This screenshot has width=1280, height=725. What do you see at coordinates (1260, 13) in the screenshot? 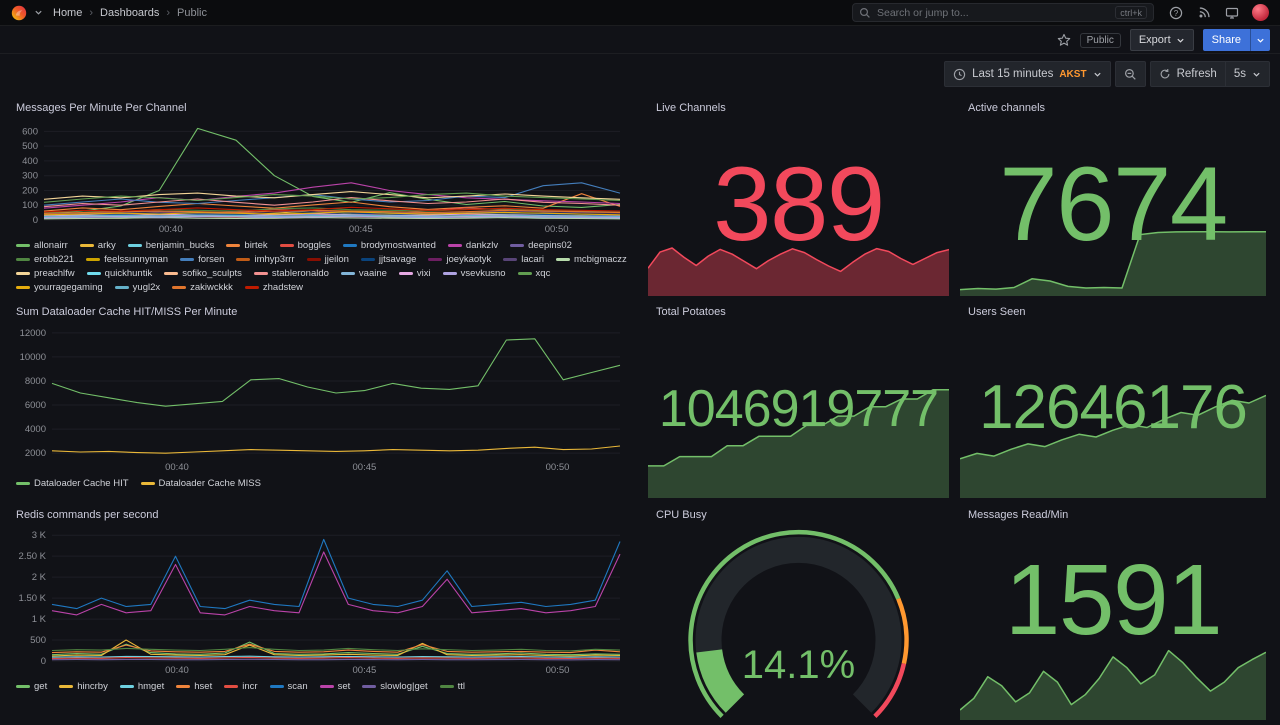
I see `user-avatar` at bounding box center [1260, 13].